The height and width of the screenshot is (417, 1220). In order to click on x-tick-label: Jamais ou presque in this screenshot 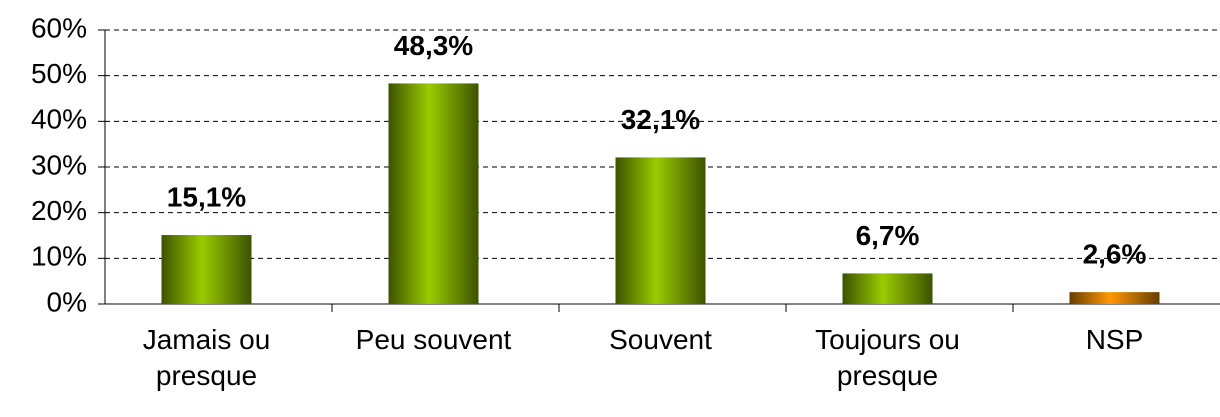, I will do `click(206, 357)`.